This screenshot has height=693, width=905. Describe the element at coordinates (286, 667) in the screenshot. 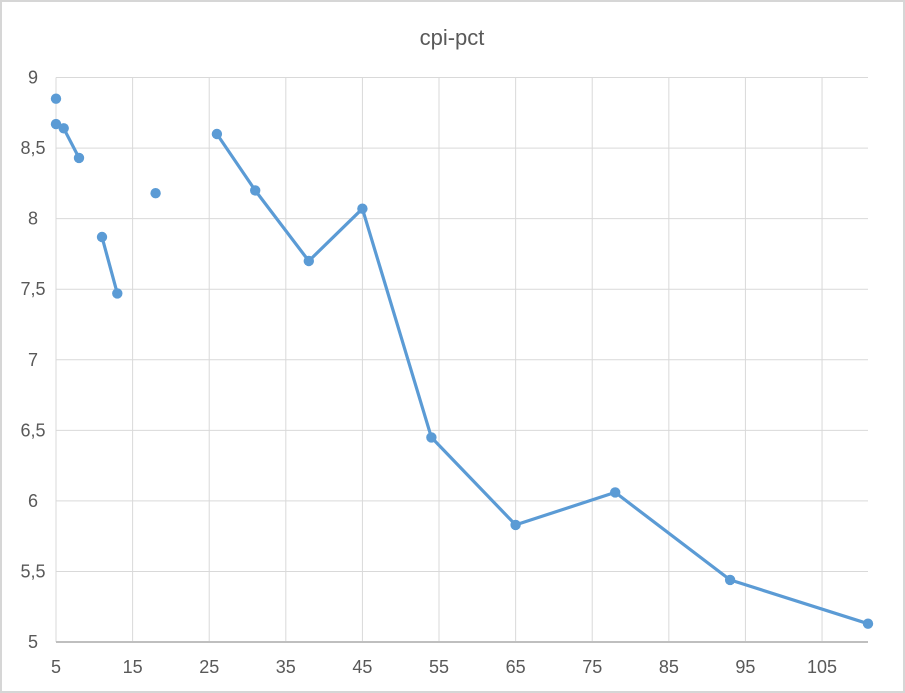

I see `x-tick-label: 35` at that location.